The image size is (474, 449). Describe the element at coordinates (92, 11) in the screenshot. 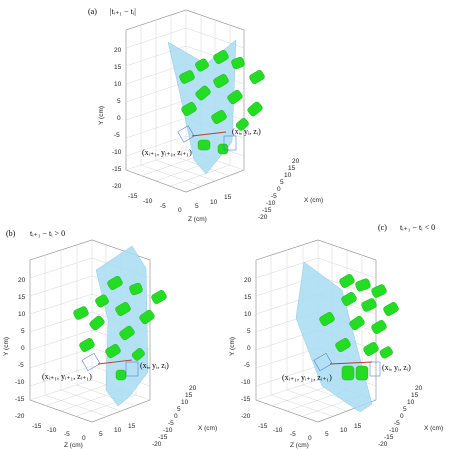

I see `panel-label: (a)` at that location.